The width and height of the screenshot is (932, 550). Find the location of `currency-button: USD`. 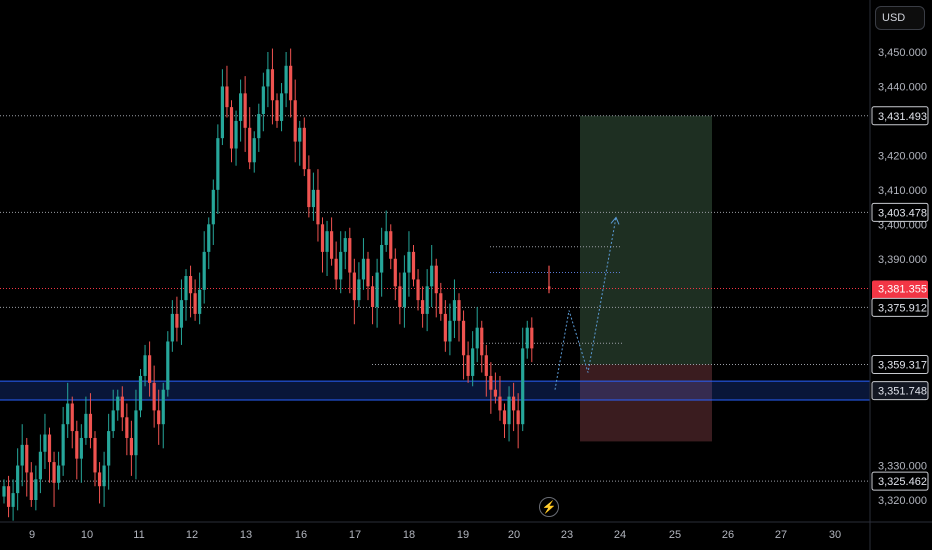

currency-button: USD is located at coordinates (900, 18).